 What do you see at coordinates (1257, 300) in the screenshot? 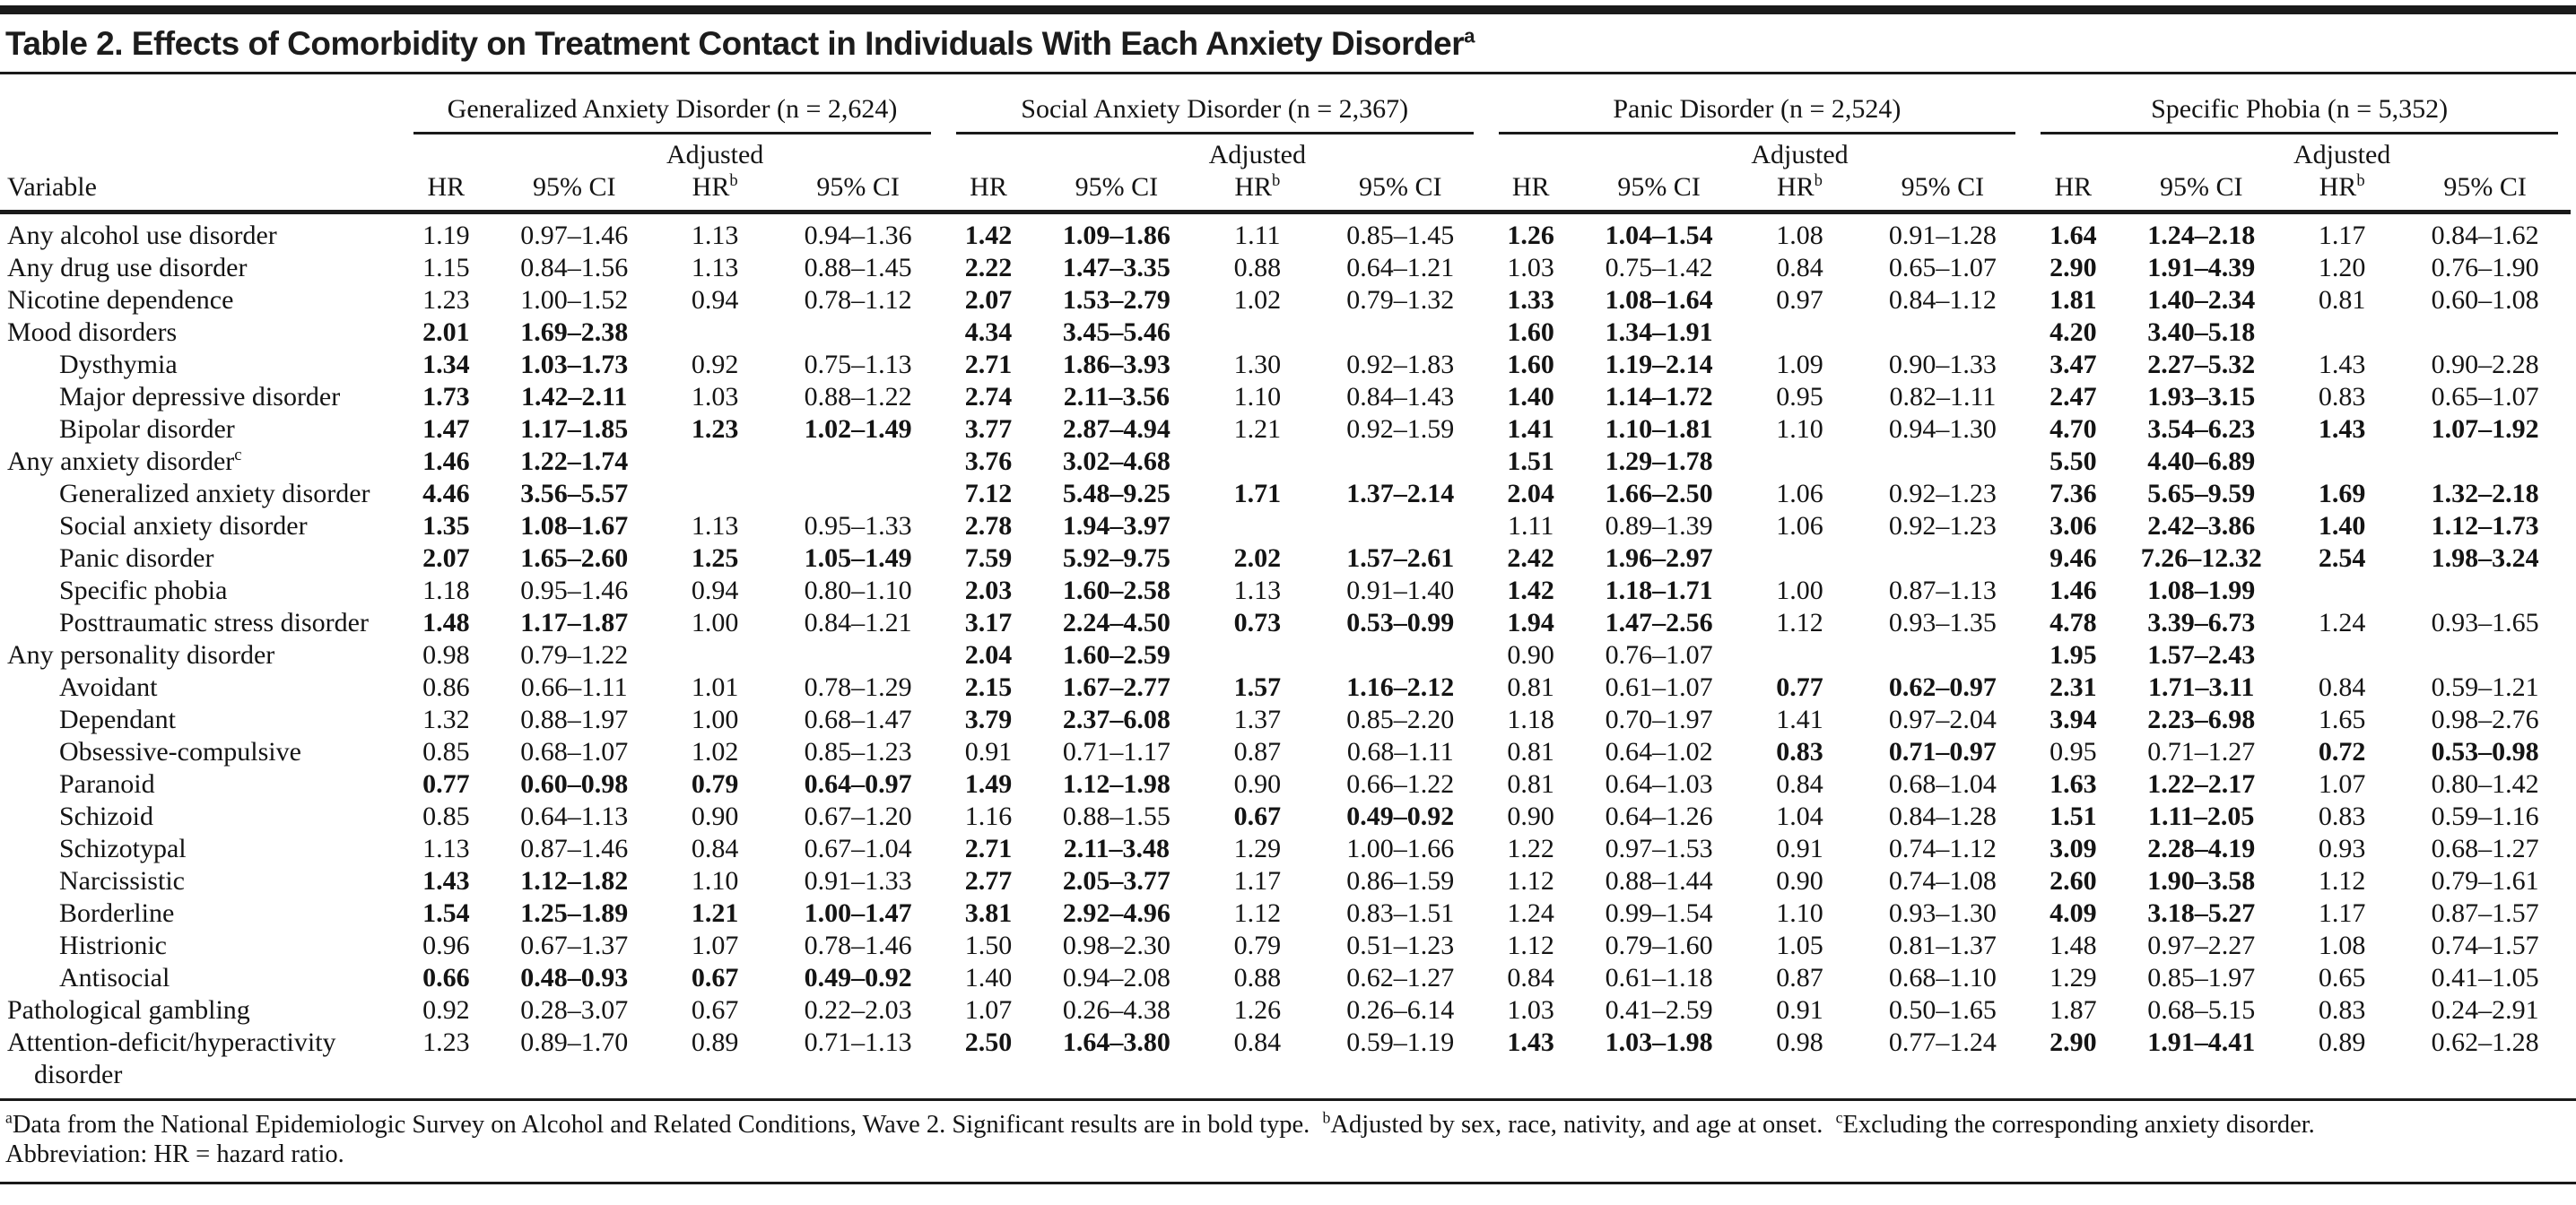
I see `hr-value-cell: 1.02` at bounding box center [1257, 300].